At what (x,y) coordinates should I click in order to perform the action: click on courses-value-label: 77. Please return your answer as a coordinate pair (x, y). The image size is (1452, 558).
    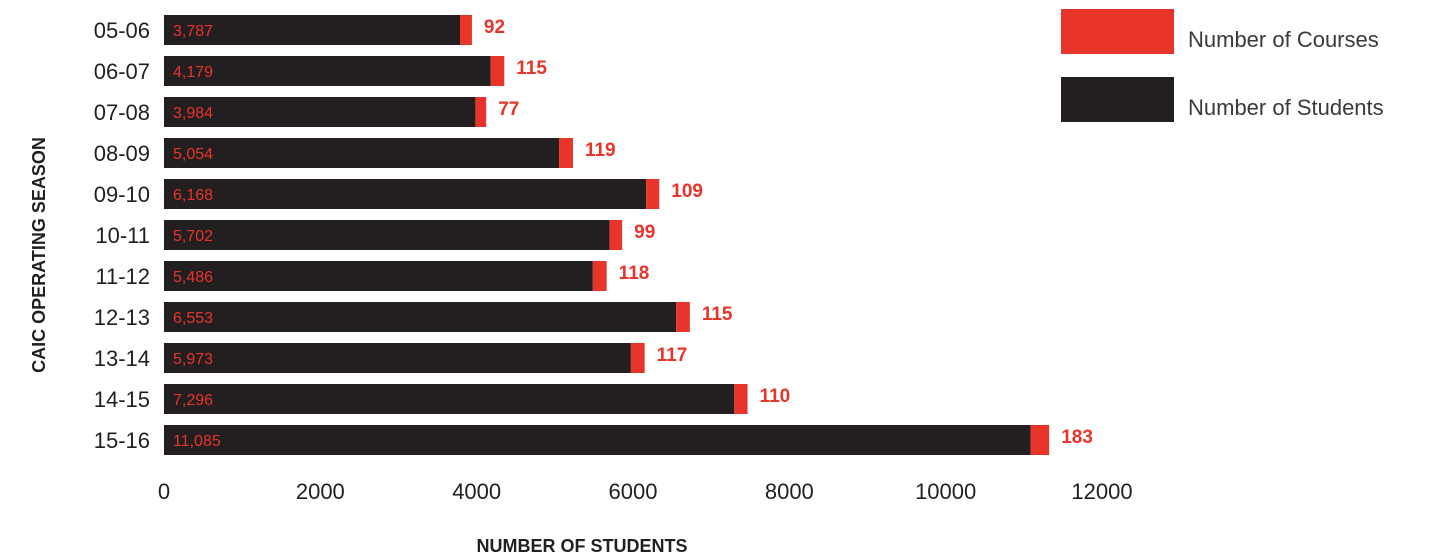
    Looking at the image, I should click on (508, 109).